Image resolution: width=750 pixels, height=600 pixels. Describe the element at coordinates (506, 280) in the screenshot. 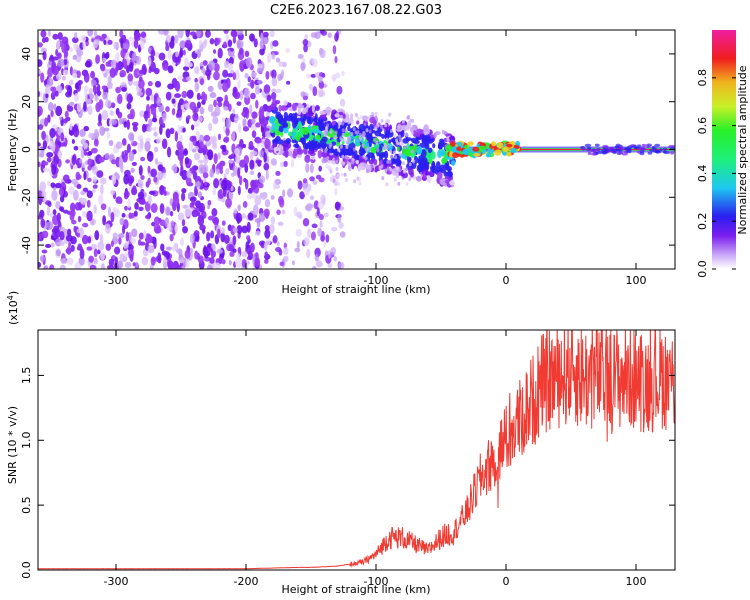

I see `x-tick-label: 0` at that location.